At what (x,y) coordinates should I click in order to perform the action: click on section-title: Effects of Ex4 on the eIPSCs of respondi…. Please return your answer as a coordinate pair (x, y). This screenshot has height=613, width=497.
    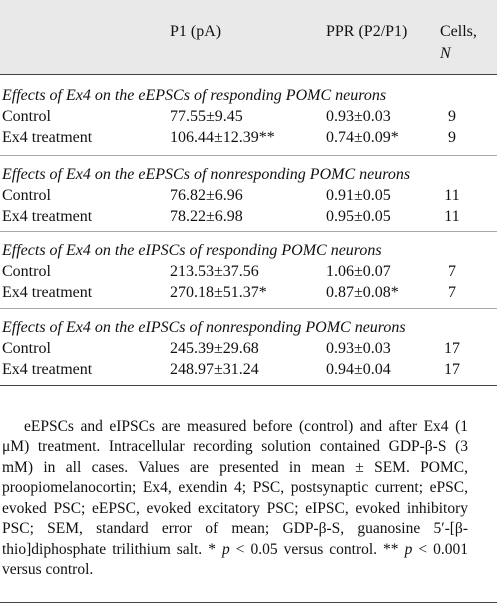
    Looking at the image, I should click on (192, 250).